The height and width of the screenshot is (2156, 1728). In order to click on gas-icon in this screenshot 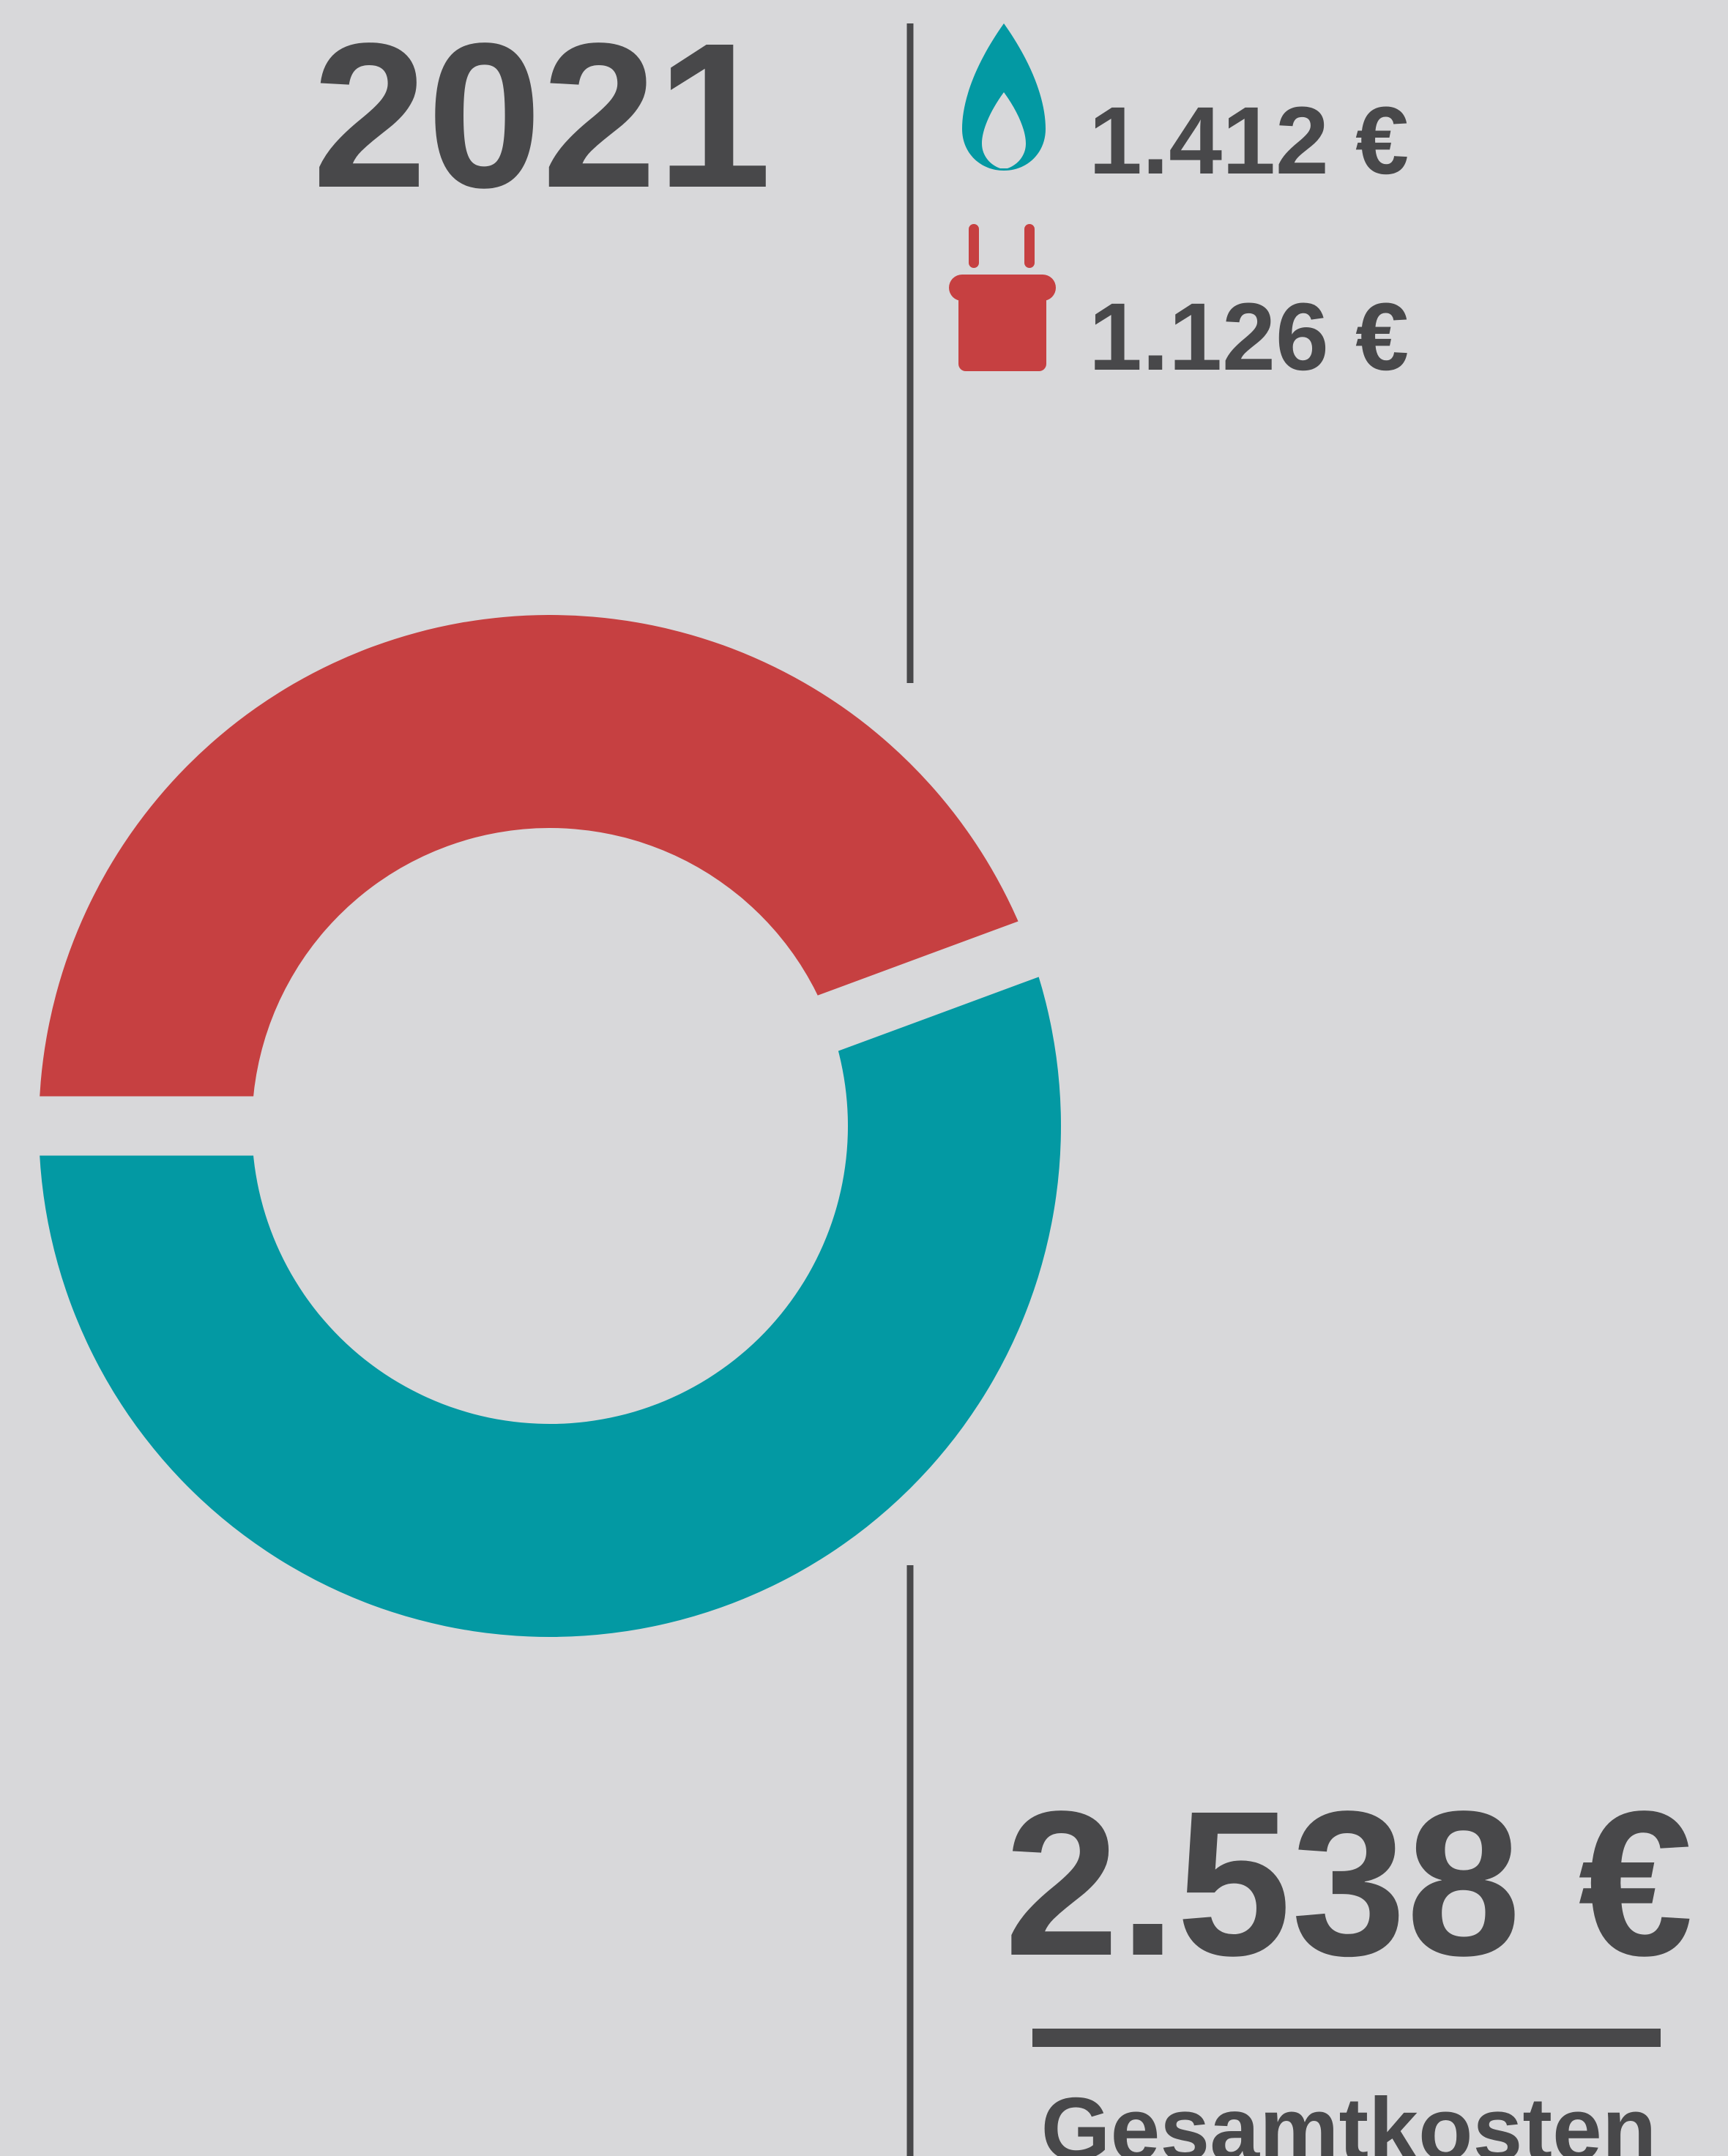, I will do `click(1004, 97)`.